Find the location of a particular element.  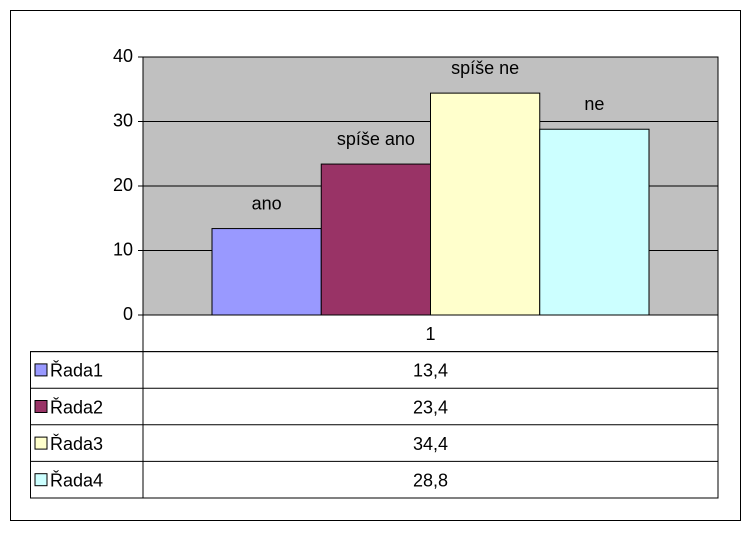

y-tick-label: 0 is located at coordinates (128, 314).